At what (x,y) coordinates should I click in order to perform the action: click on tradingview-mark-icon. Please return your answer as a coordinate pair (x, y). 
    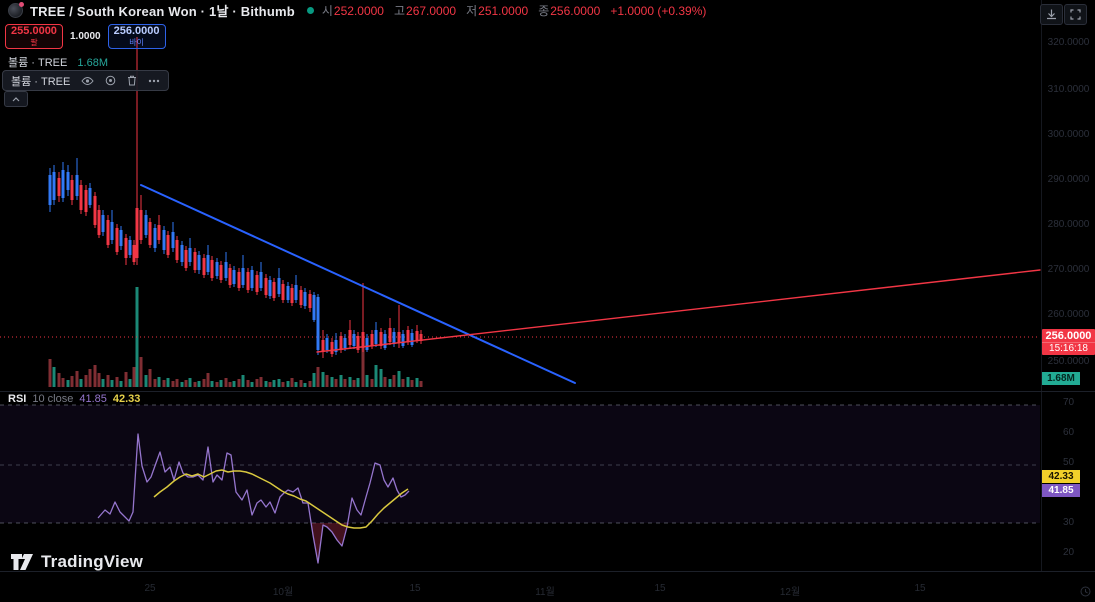
    Looking at the image, I should click on (22, 562).